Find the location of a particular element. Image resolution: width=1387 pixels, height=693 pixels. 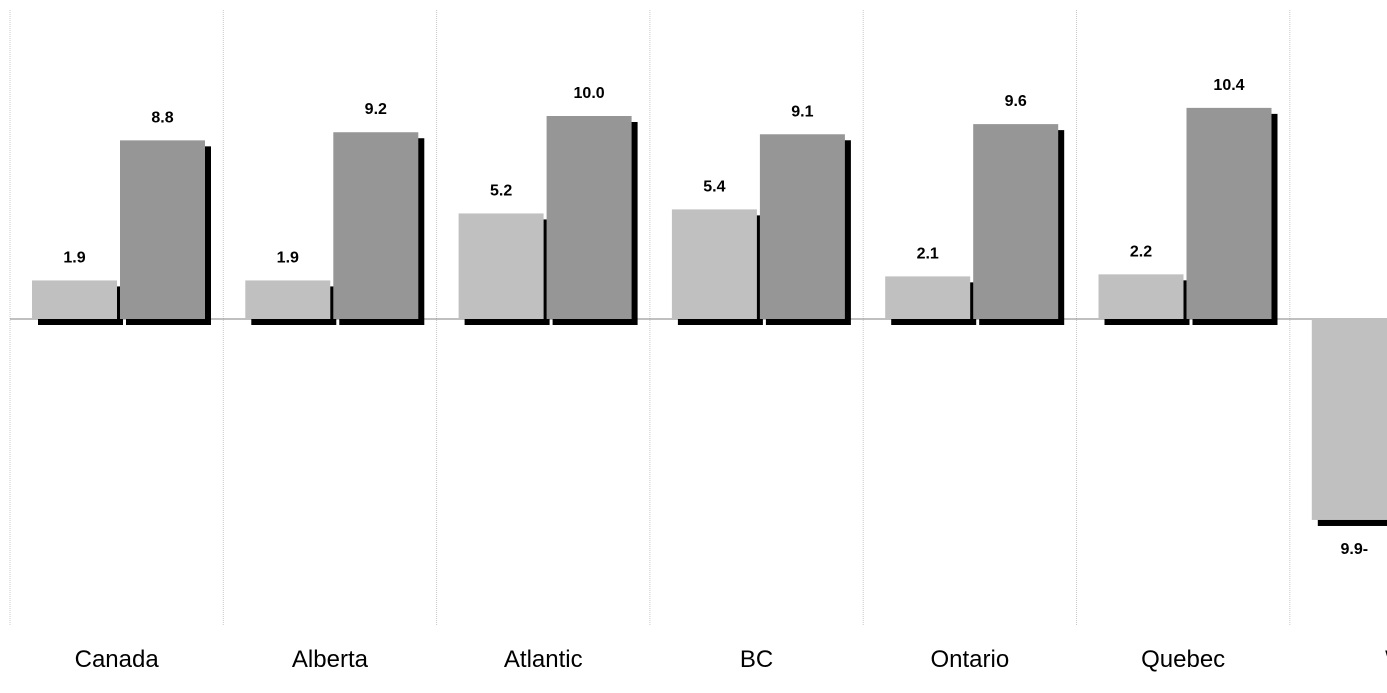

category-label: Ontario is located at coordinates (969, 659).